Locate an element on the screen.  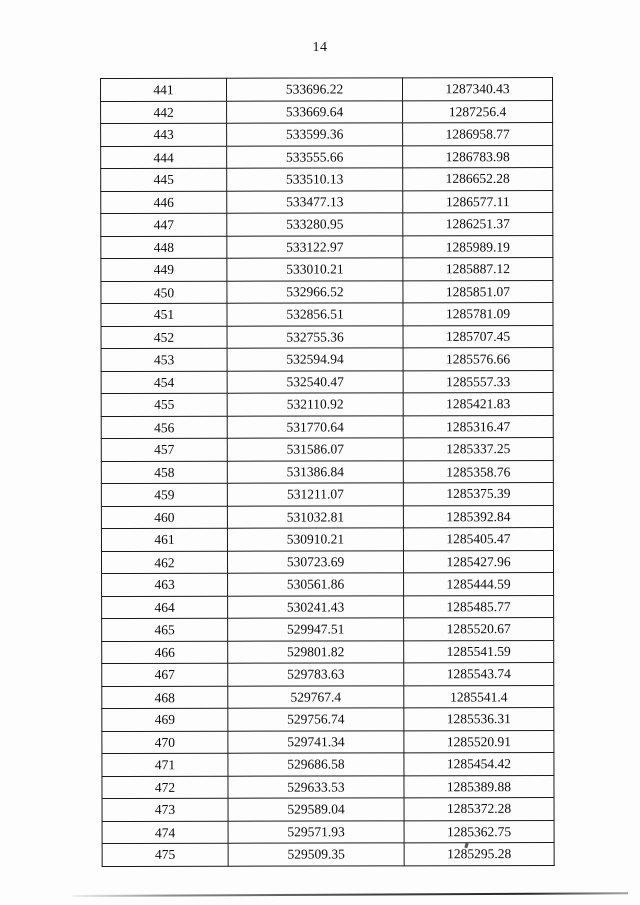
cell-text: 533477.13 is located at coordinates (315, 201).